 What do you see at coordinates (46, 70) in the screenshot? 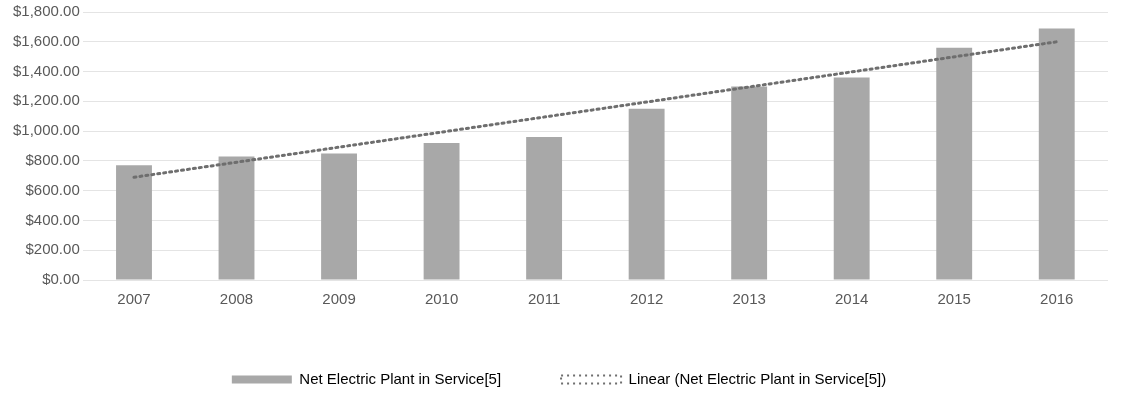
I see `y-tick-label: $1,400.00` at bounding box center [46, 70].